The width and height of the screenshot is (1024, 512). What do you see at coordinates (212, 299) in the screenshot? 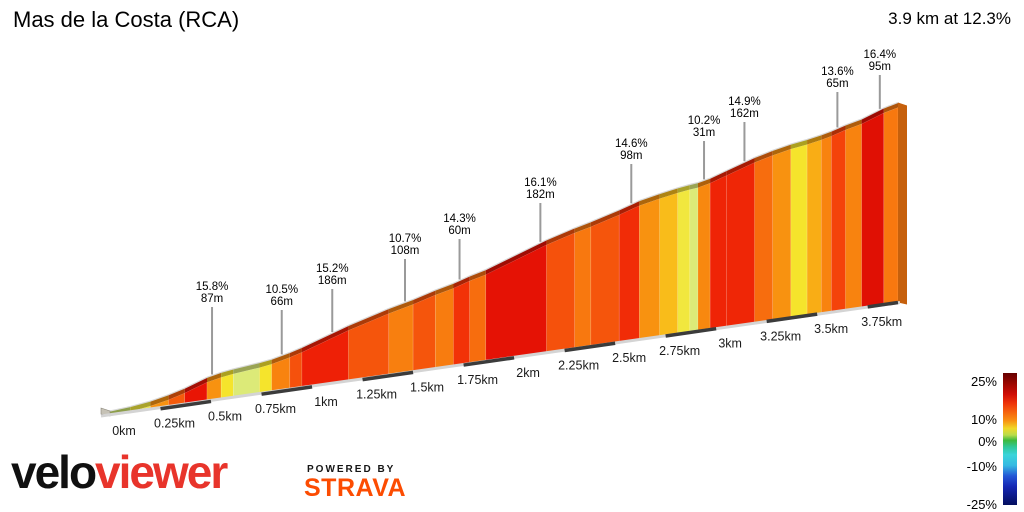
I see `annotation-climb: 87m` at bounding box center [212, 299].